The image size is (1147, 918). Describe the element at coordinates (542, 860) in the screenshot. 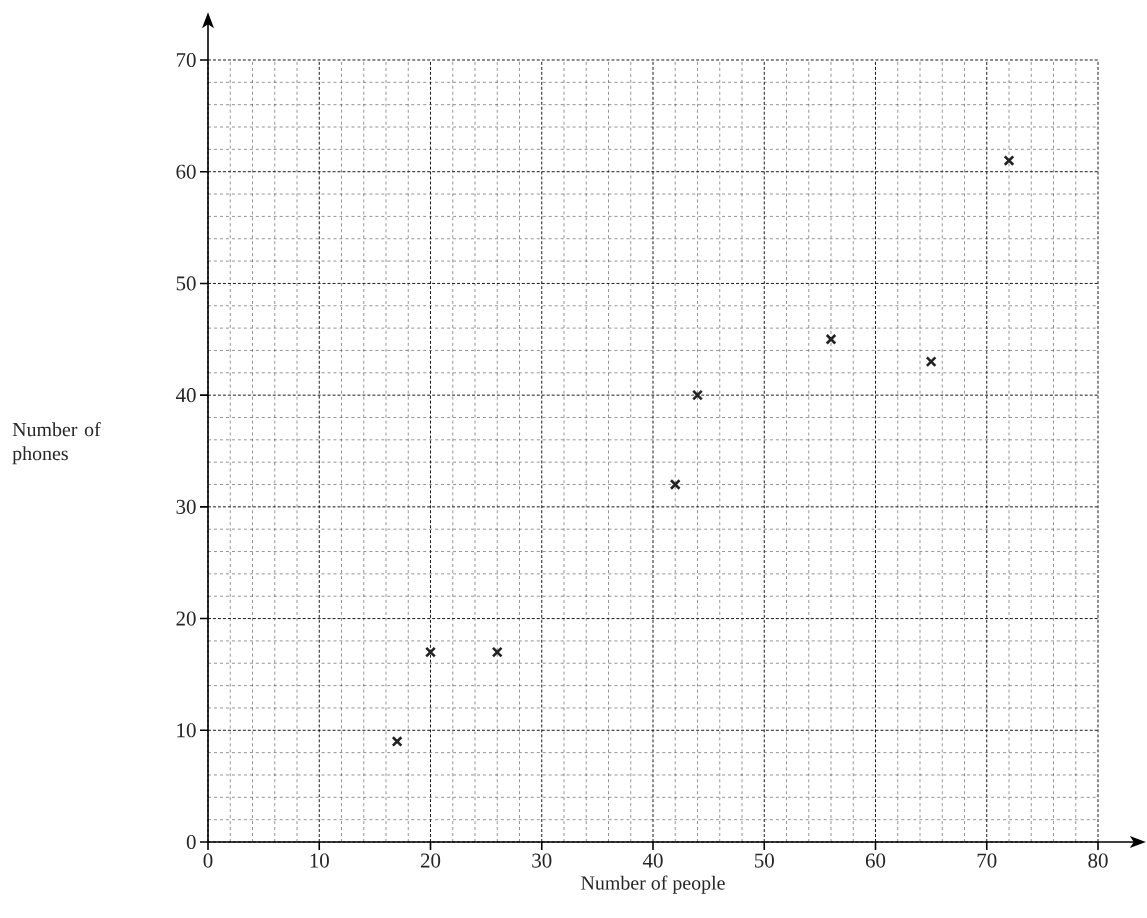

I see `x-tick-label: 30` at that location.